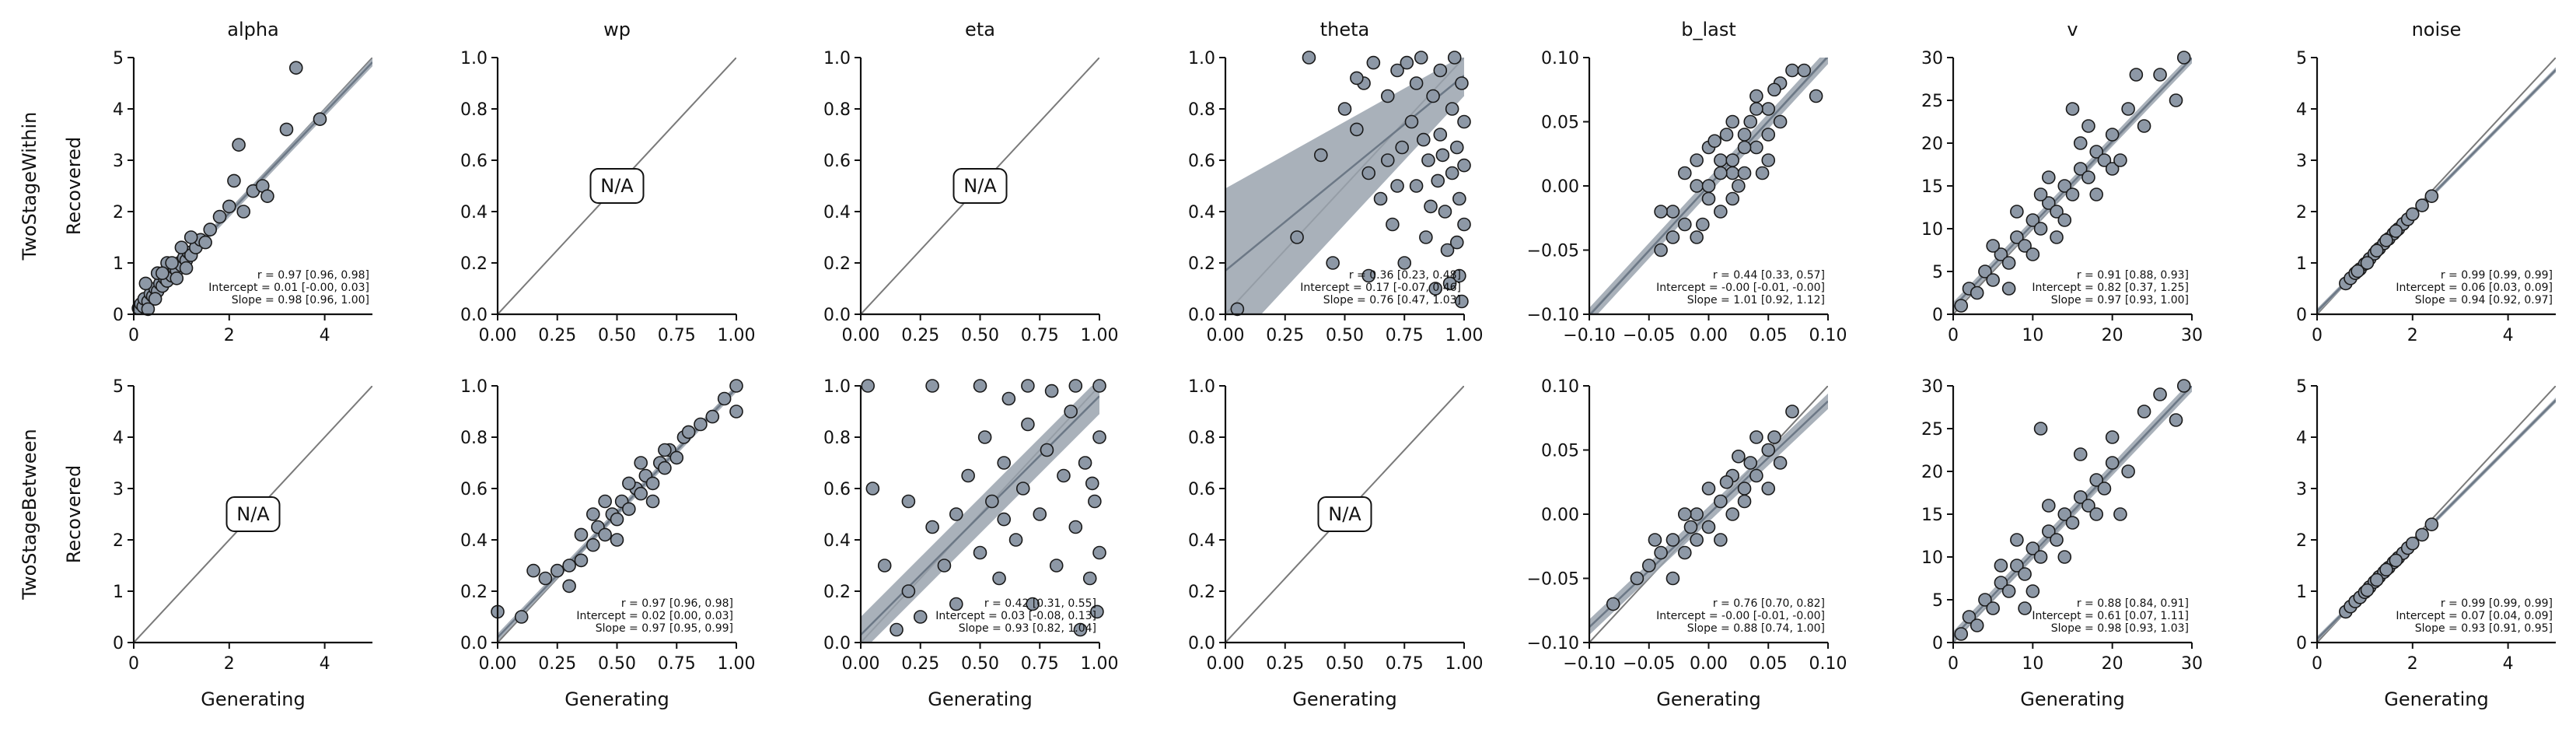 This screenshot has width=2576, height=739. I want to click on row-label-model-0: TwoStageWithin, so click(29, 187).